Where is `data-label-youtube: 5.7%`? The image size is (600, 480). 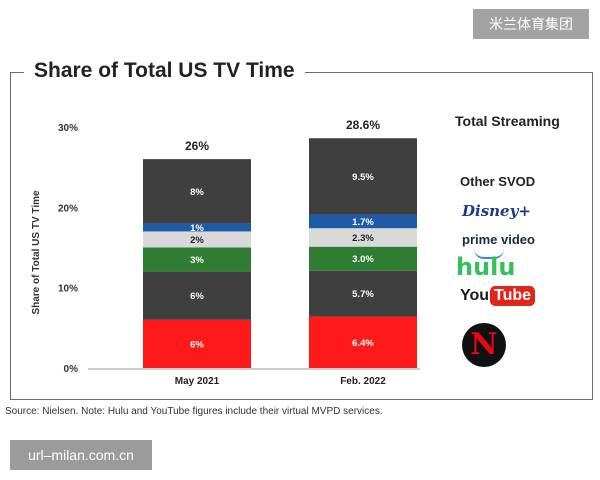
data-label-youtube: 5.7% is located at coordinates (363, 294).